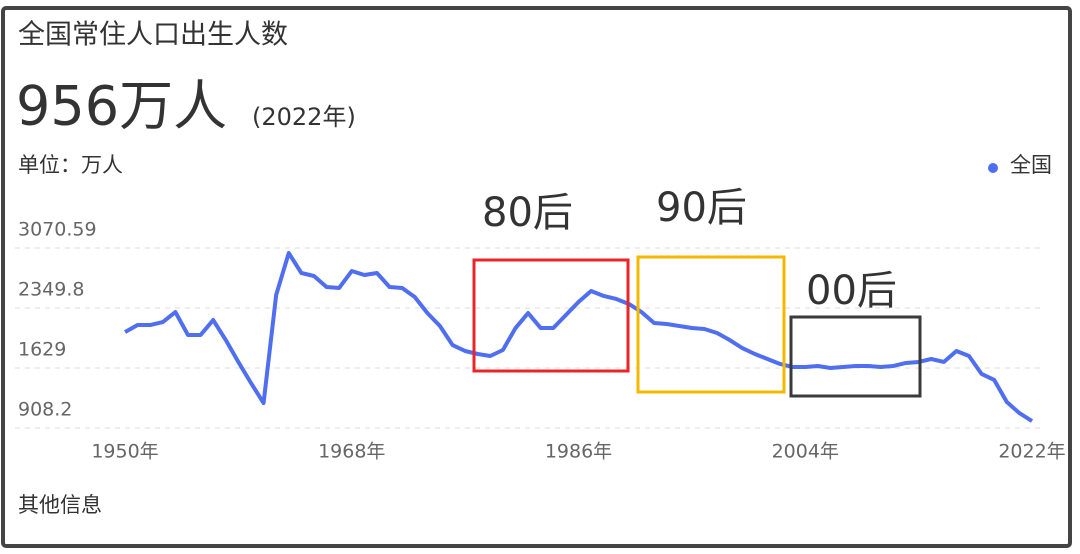 This screenshot has width=1080, height=554. What do you see at coordinates (51, 290) in the screenshot?
I see `y-tick-label: 2349.8` at bounding box center [51, 290].